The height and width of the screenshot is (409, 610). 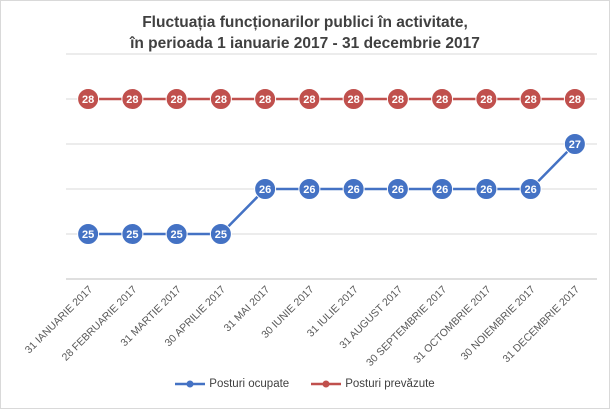 I want to click on x-tick-label: 30 NOIEMBRIE 2017, so click(x=498, y=323).